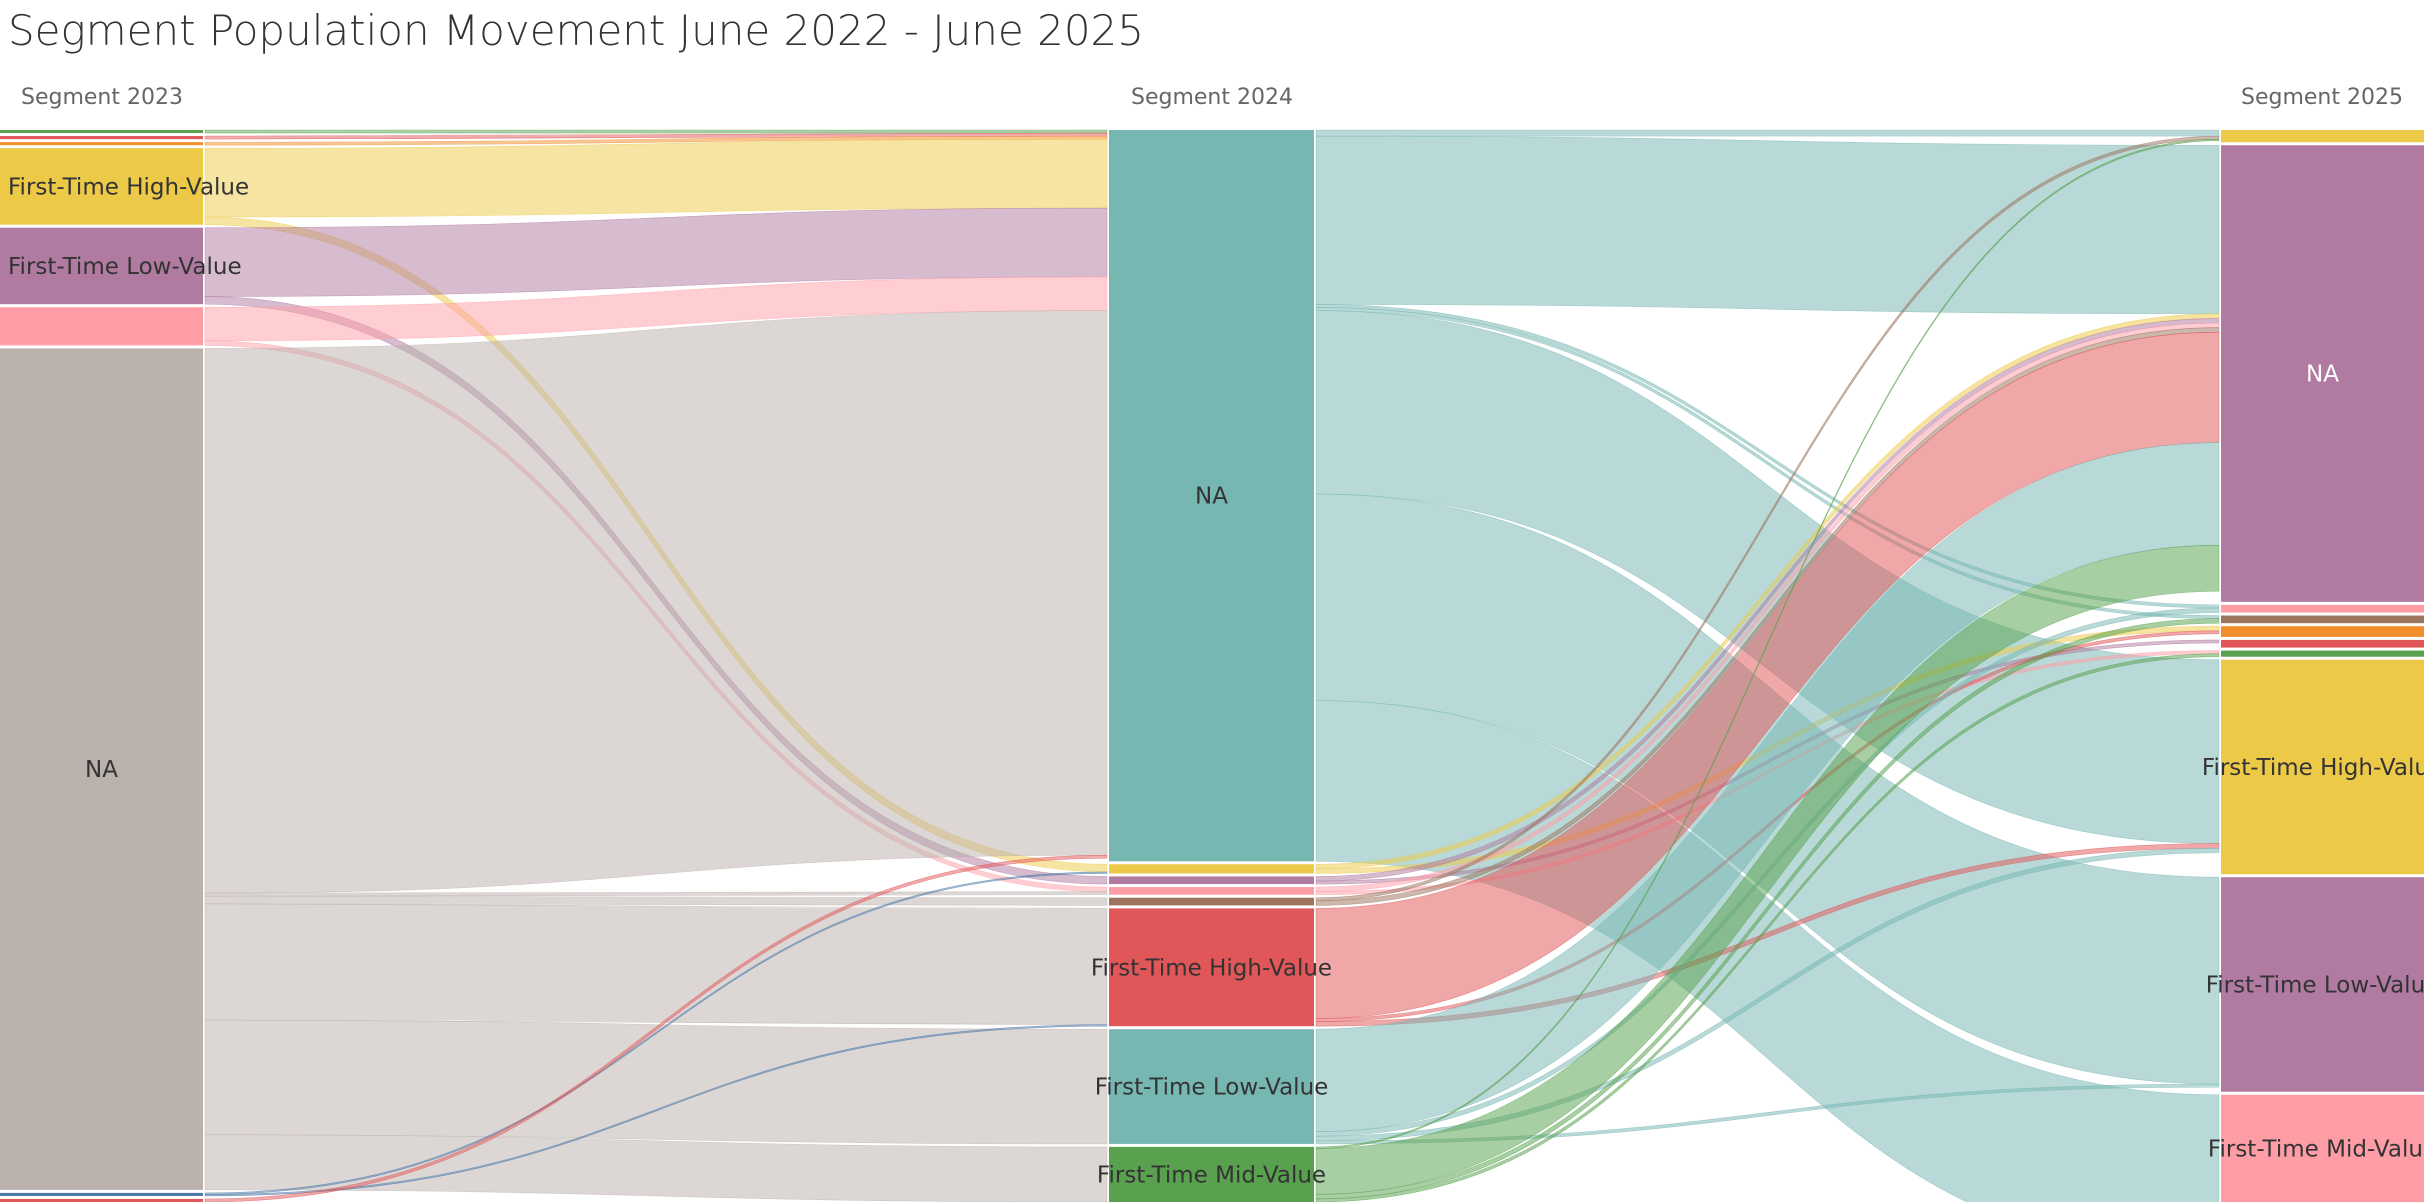 The image size is (2424, 1202). I want to click on node-s23_fthv, so click(101, 186).